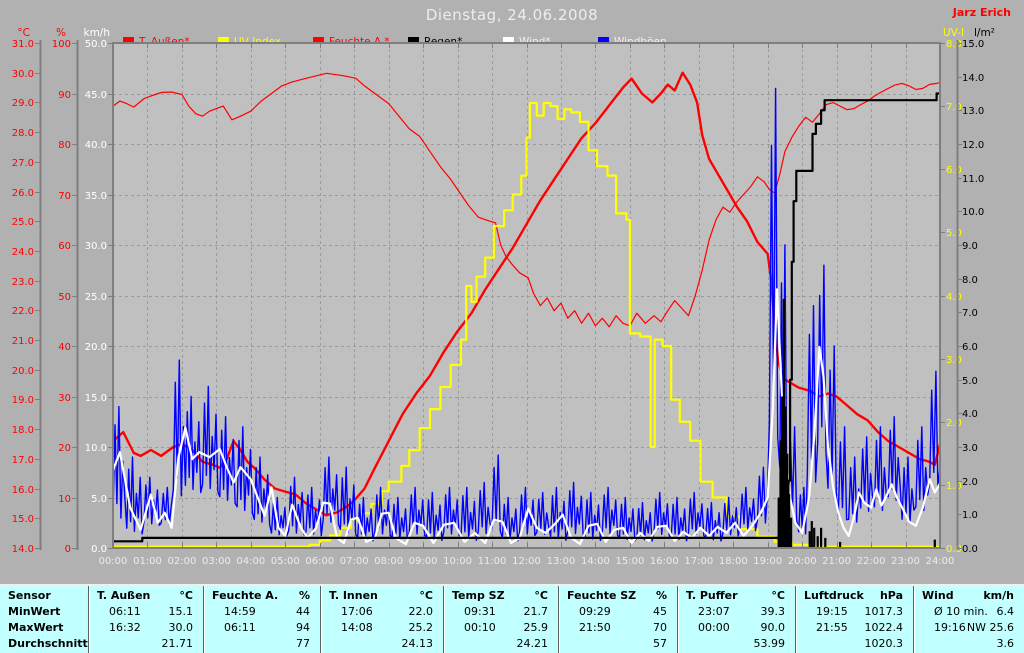 The width and height of the screenshot is (1024, 653). What do you see at coordinates (23, 490) in the screenshot?
I see `y-tick-label: 16.0` at bounding box center [23, 490].